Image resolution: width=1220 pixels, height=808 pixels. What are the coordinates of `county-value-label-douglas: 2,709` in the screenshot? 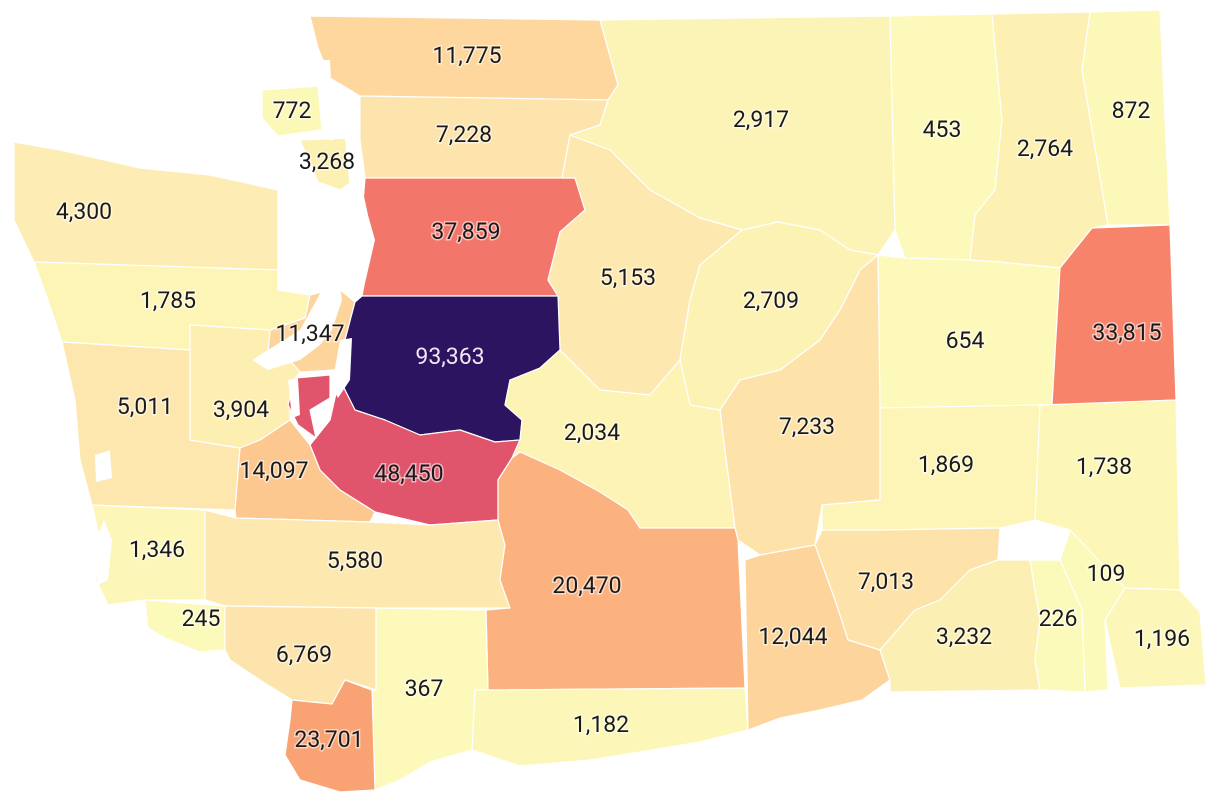 It's located at (771, 300).